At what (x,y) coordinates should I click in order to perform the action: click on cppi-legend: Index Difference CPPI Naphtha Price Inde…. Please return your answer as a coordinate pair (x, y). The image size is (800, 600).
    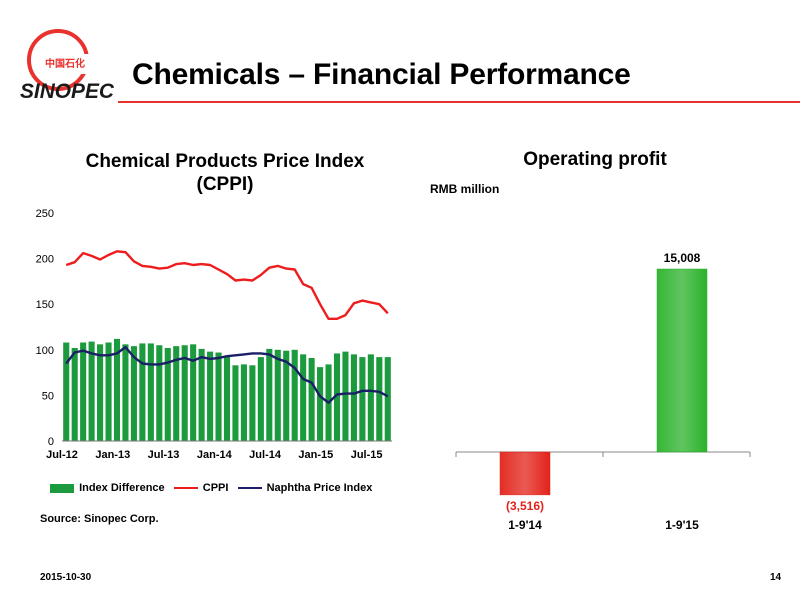
    Looking at the image, I should click on (214, 488).